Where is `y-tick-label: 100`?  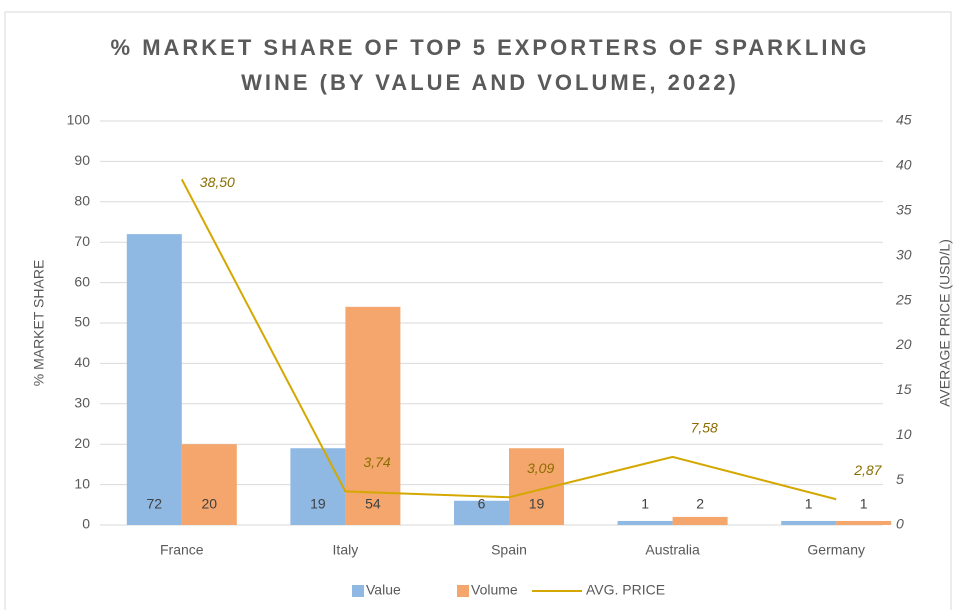 y-tick-label: 100 is located at coordinates (79, 120).